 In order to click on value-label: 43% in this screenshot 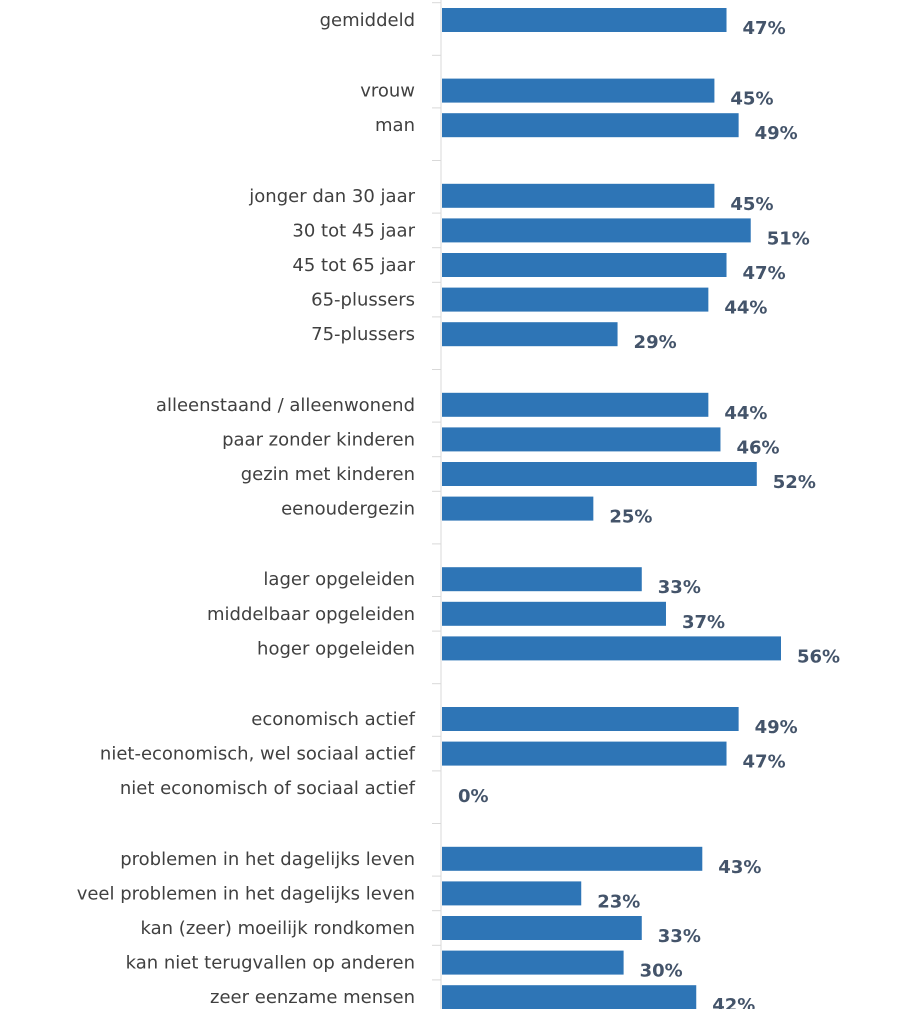, I will do `click(739, 867)`.